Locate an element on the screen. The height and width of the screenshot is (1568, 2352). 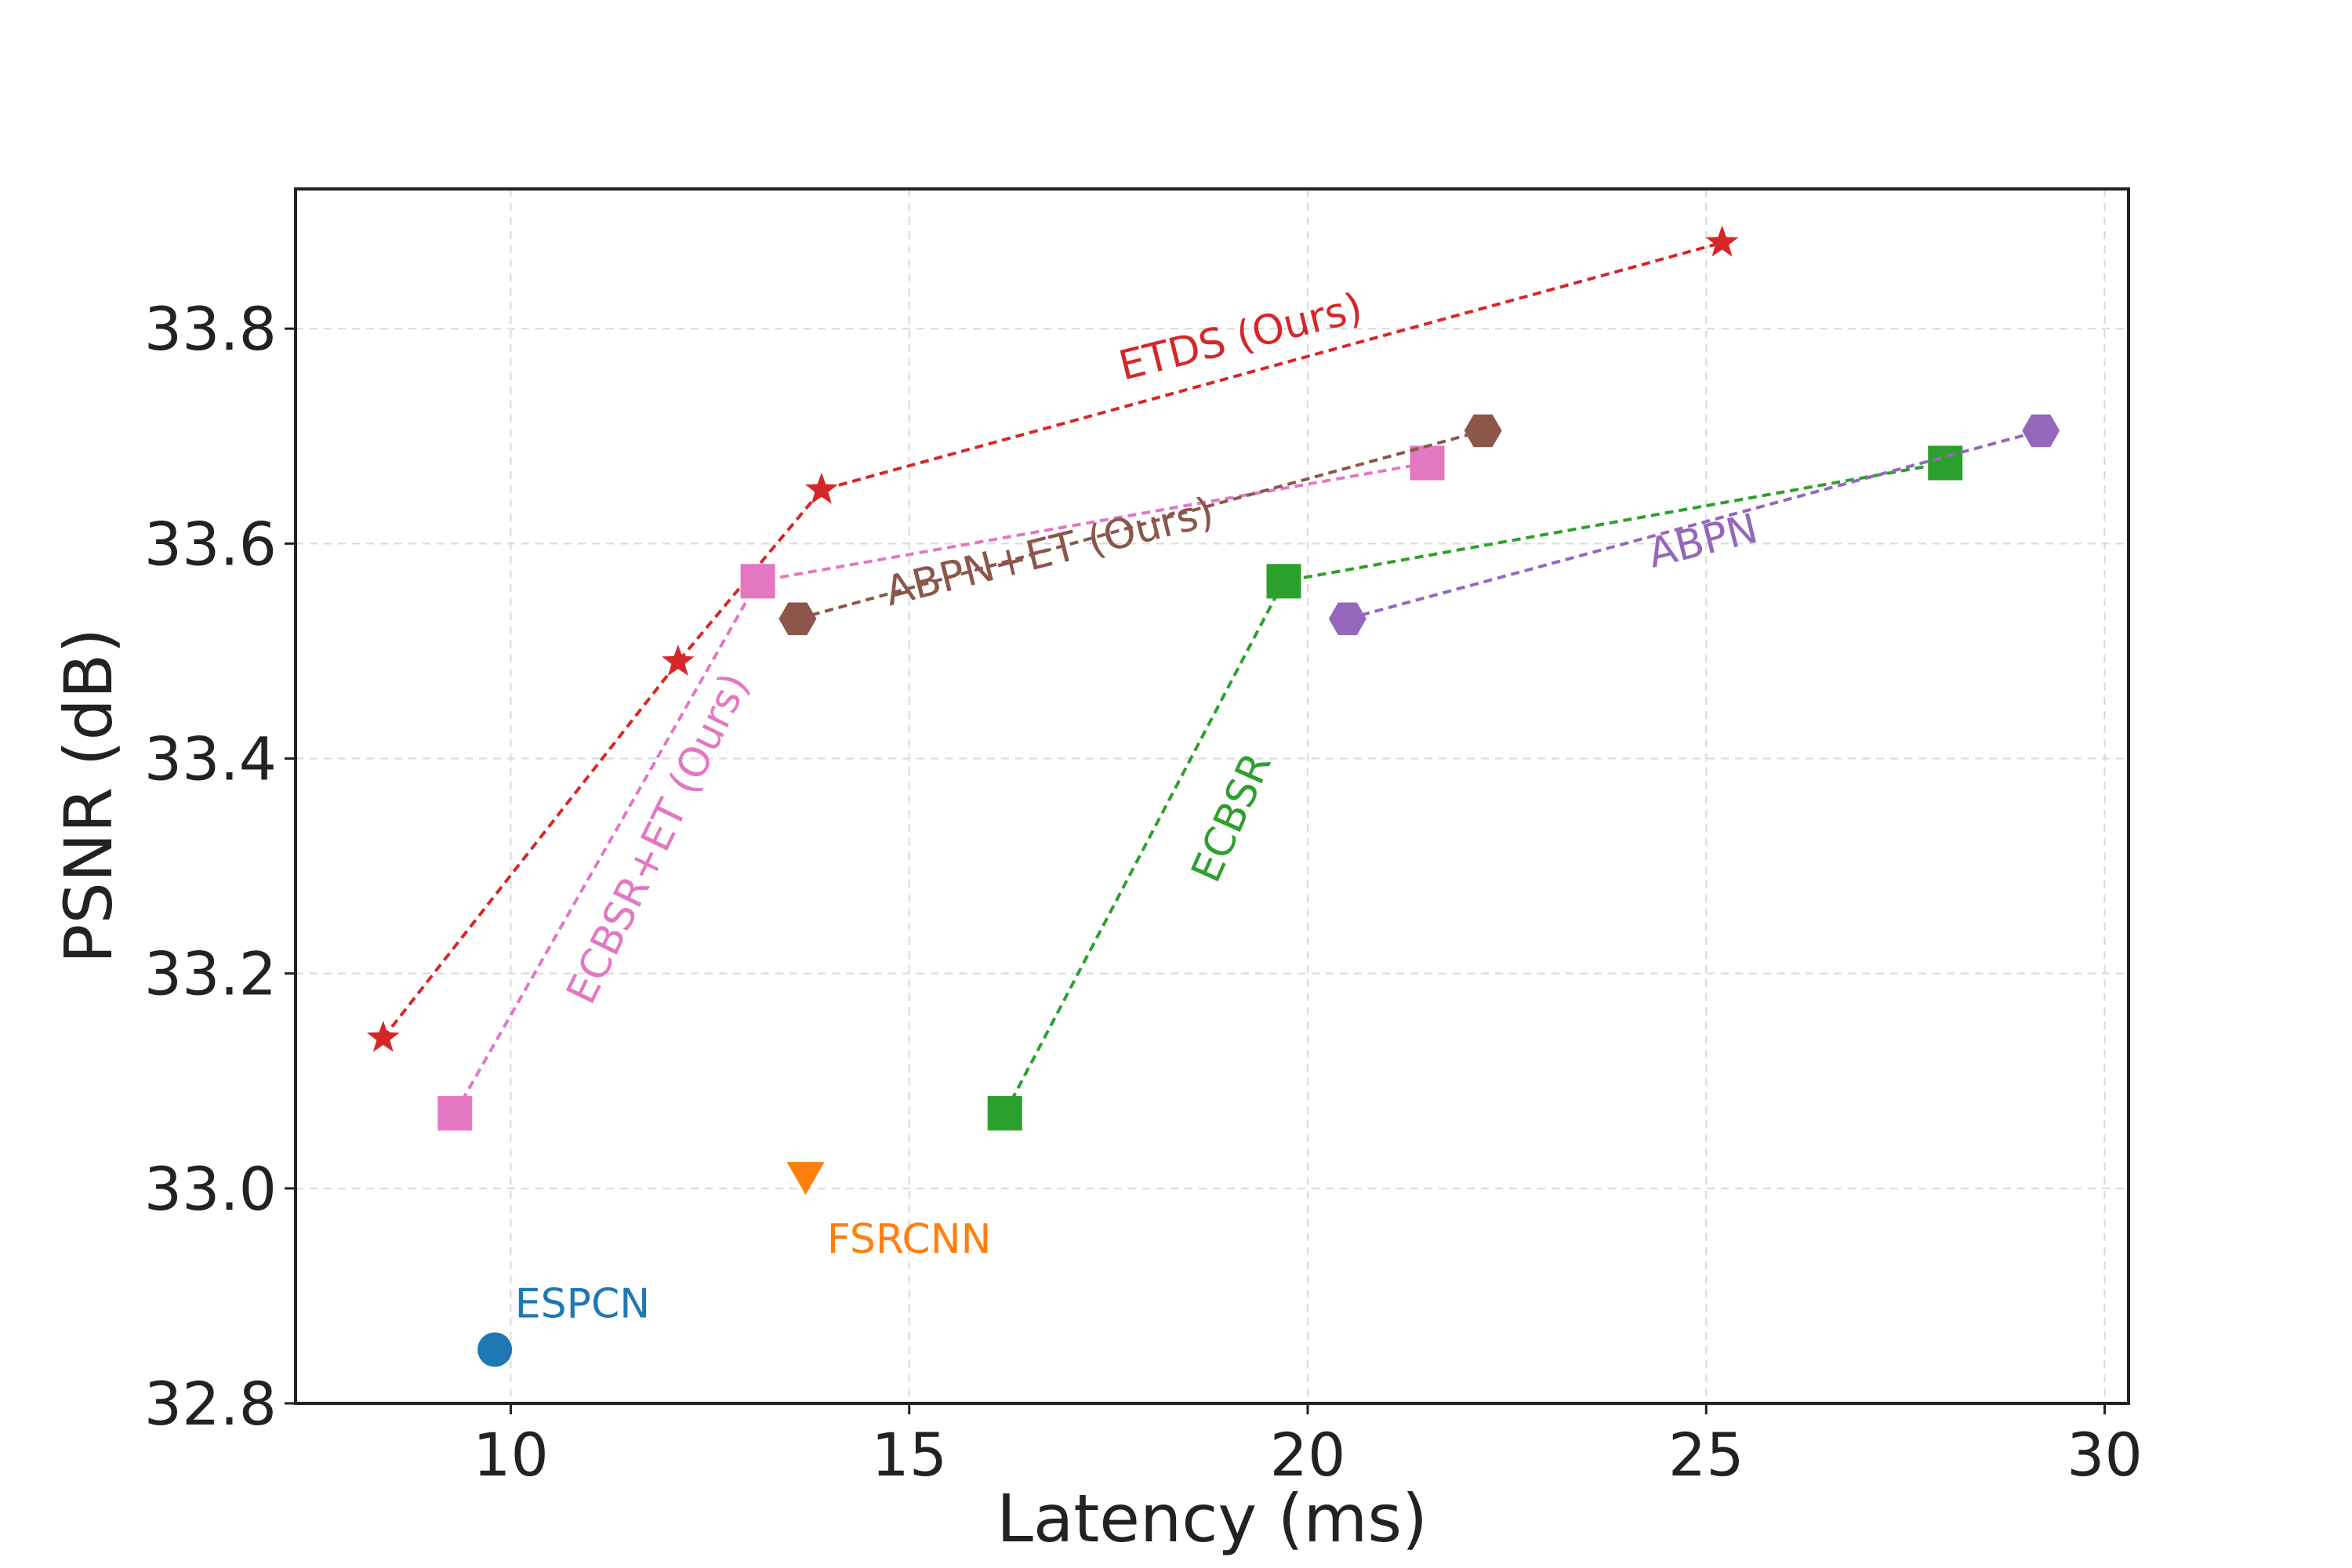
series-espcn is located at coordinates (495, 1349).